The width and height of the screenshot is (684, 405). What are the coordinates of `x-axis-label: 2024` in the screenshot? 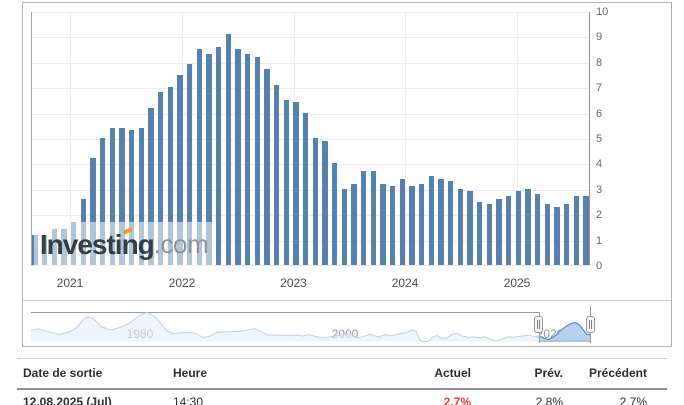 It's located at (405, 283).